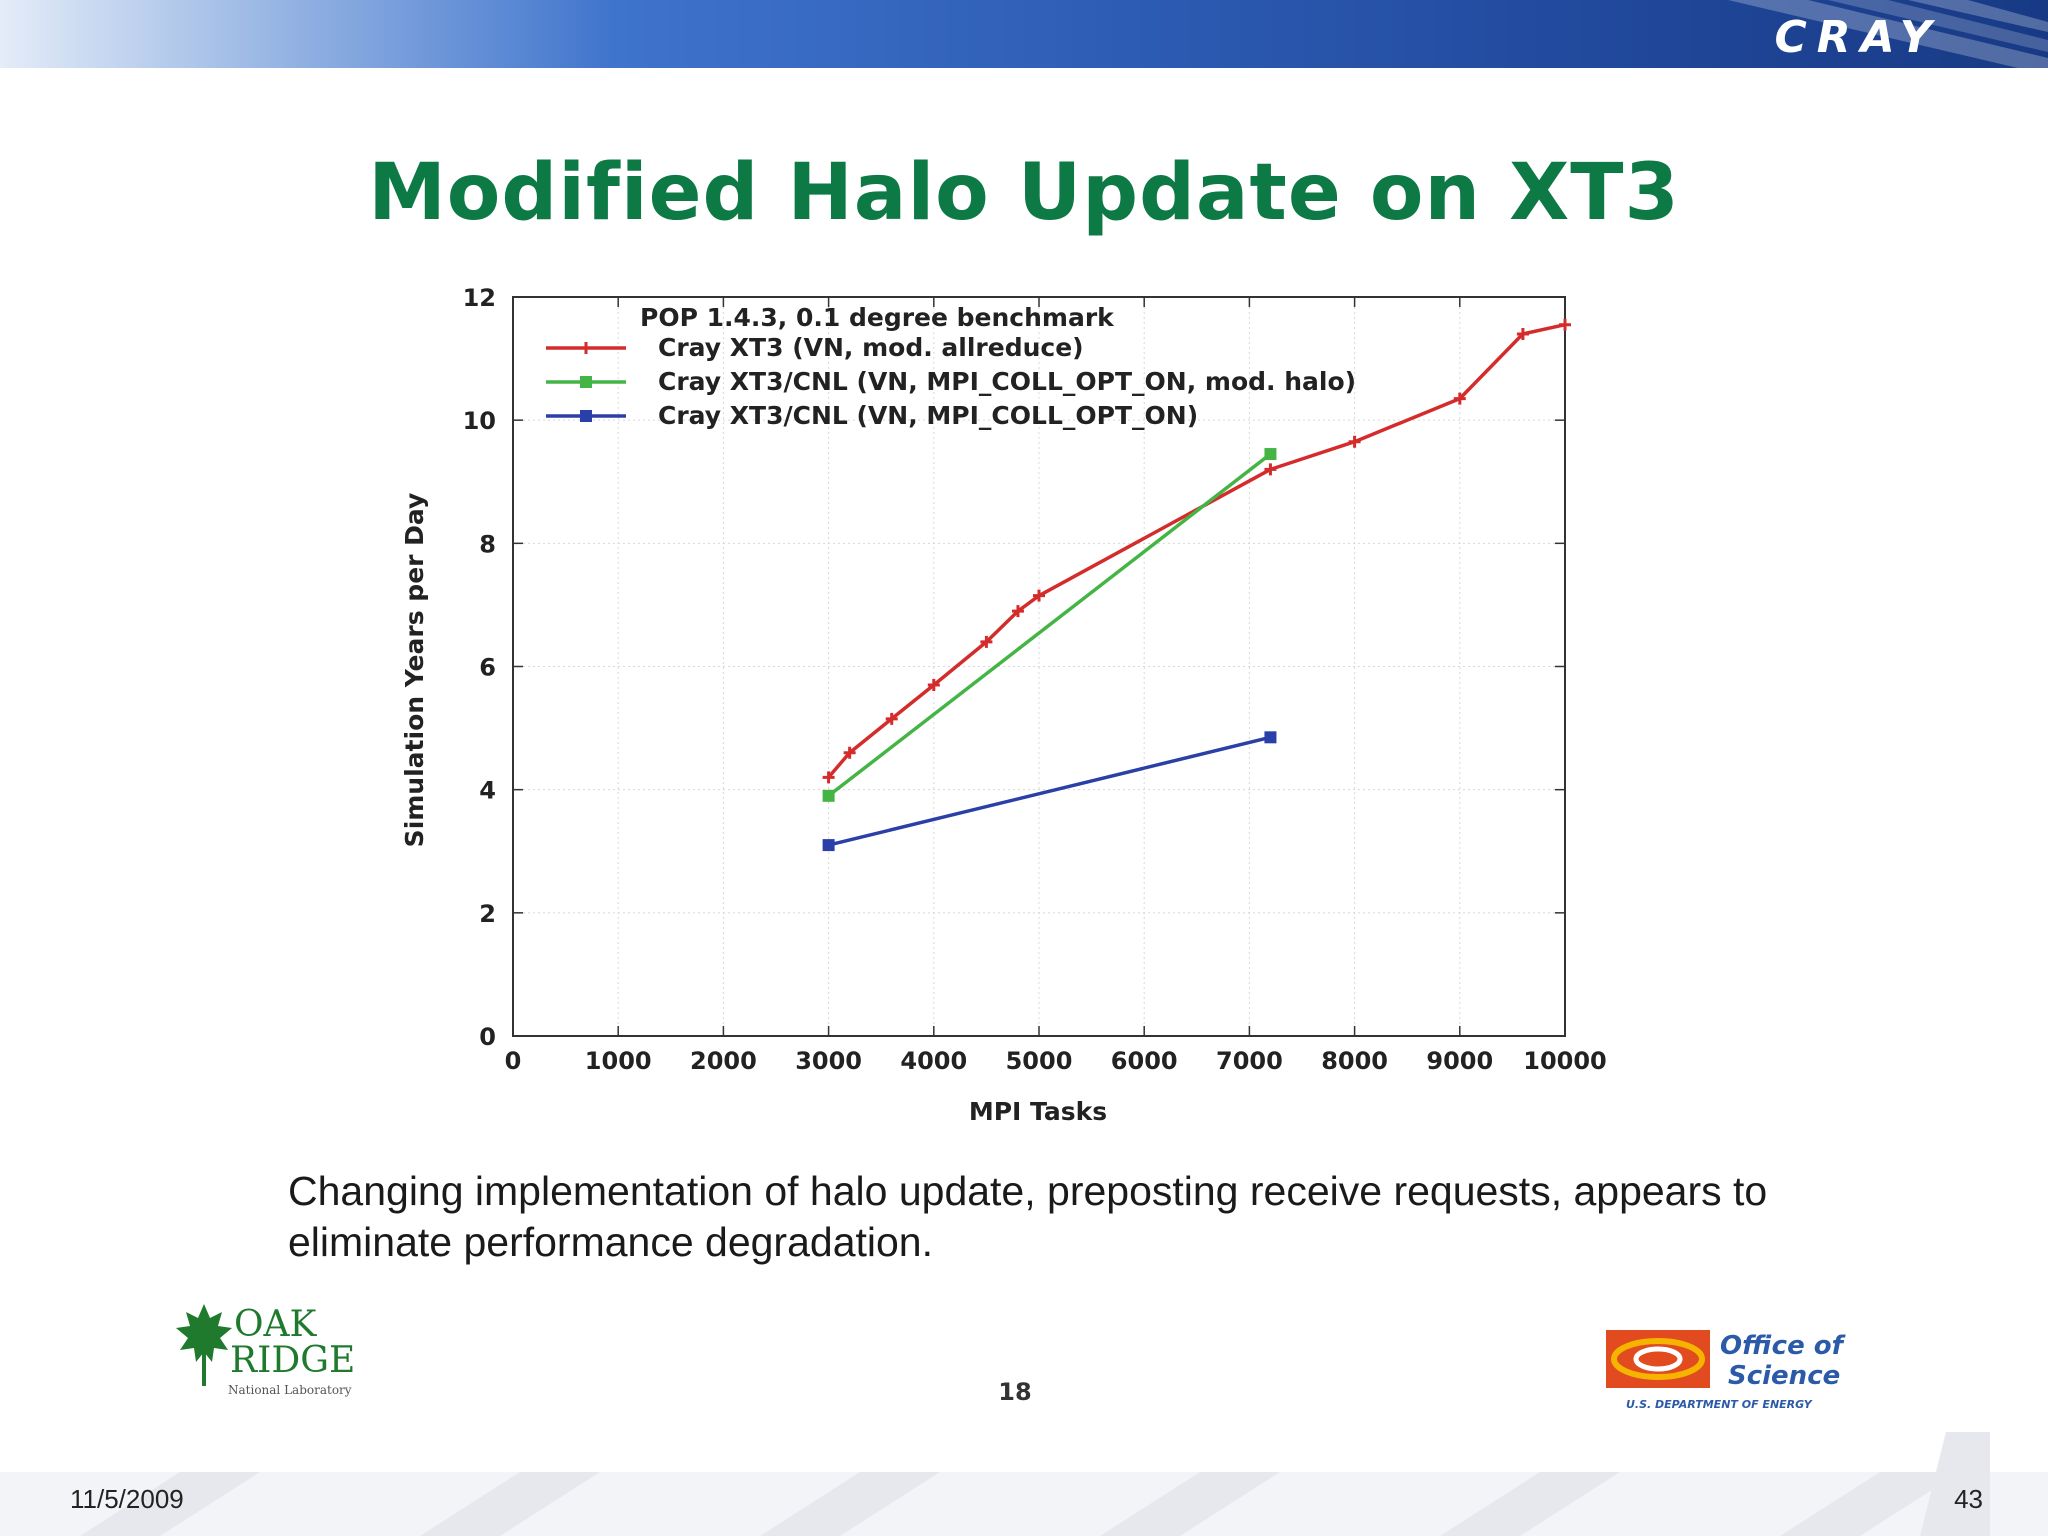 This screenshot has width=2048, height=1536. I want to click on x-tick-label: 6000, so click(1144, 1061).